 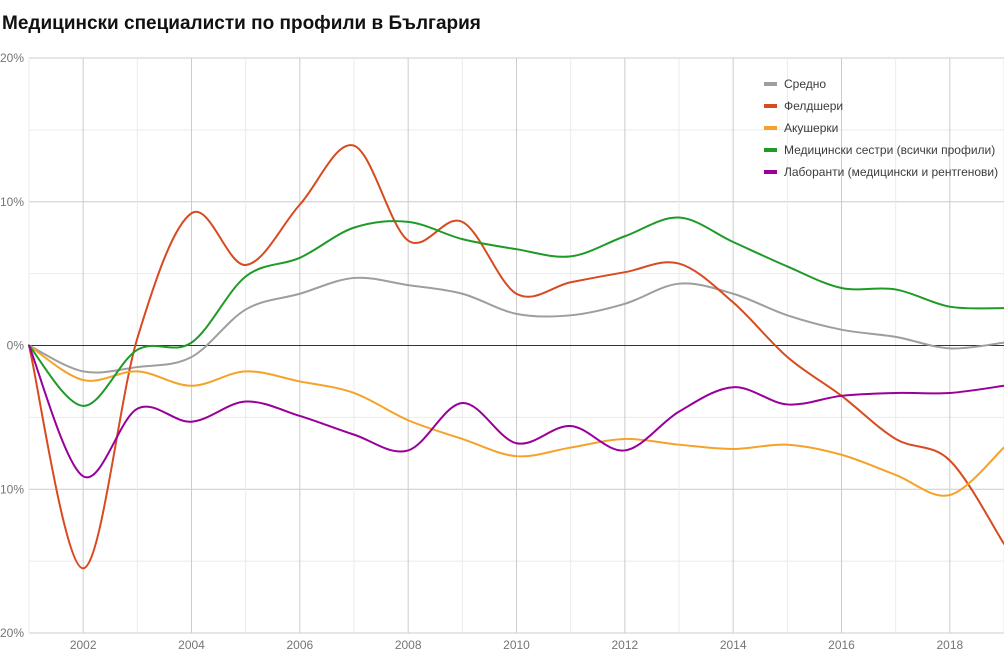 I want to click on x-tick-label: 2004, so click(x=191, y=645).